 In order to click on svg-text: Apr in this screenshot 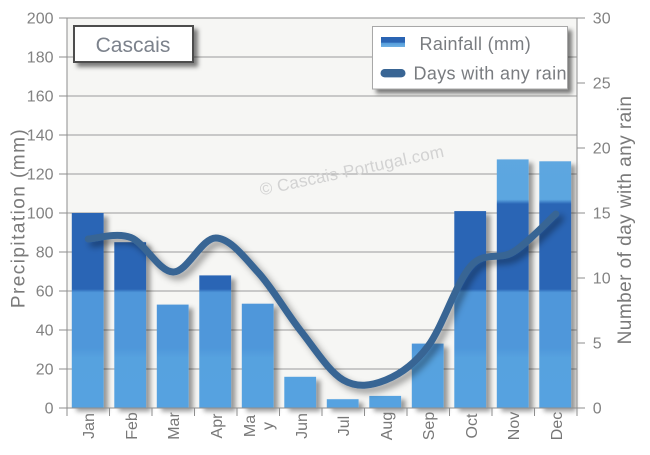, I will do `click(217, 426)`.